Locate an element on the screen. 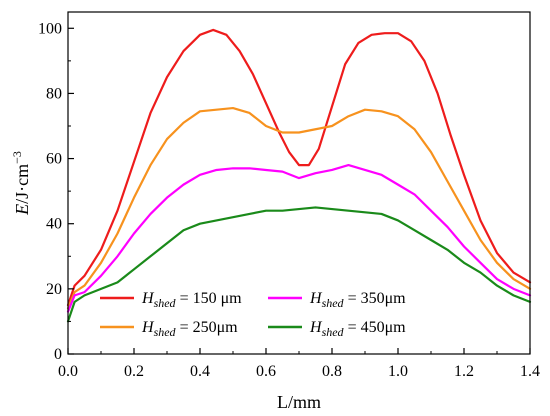  legend-value: = 150 μm is located at coordinates (209, 298).